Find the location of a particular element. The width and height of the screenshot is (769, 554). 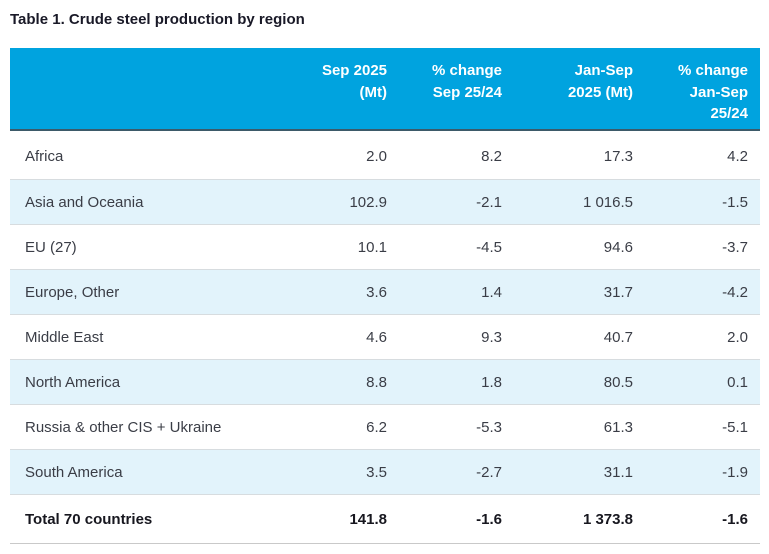

pct-change-jan-sep-value: -4.2 is located at coordinates (735, 292).